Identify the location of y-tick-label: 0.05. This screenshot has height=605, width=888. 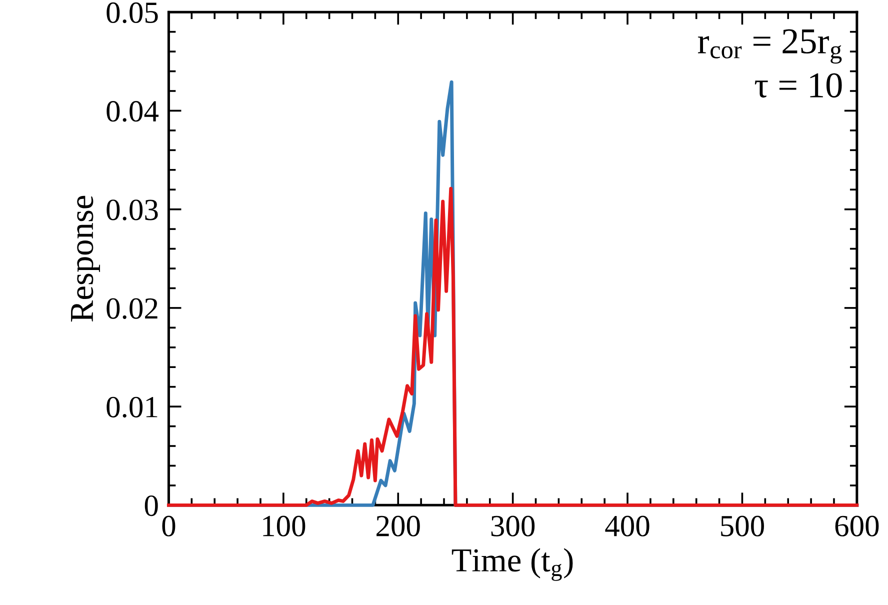
(132, 13).